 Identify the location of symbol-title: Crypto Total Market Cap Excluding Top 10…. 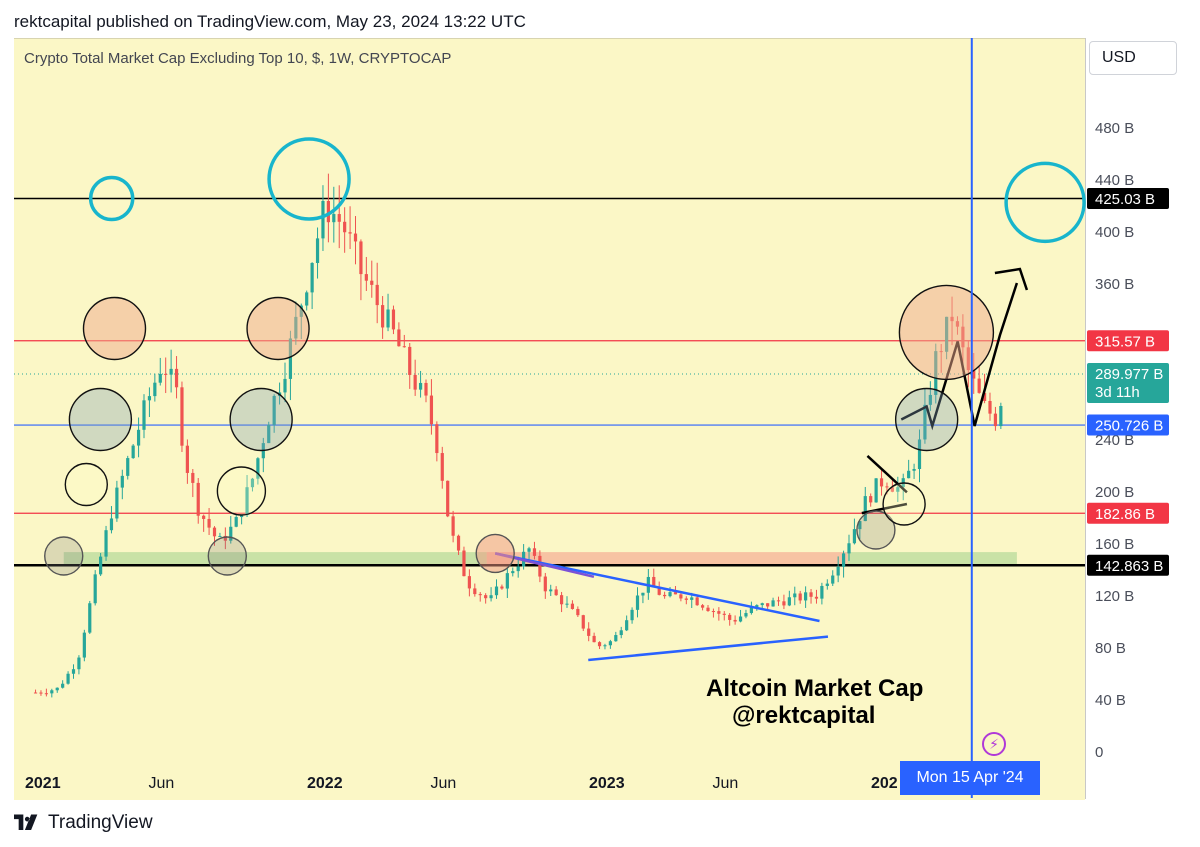
(238, 58).